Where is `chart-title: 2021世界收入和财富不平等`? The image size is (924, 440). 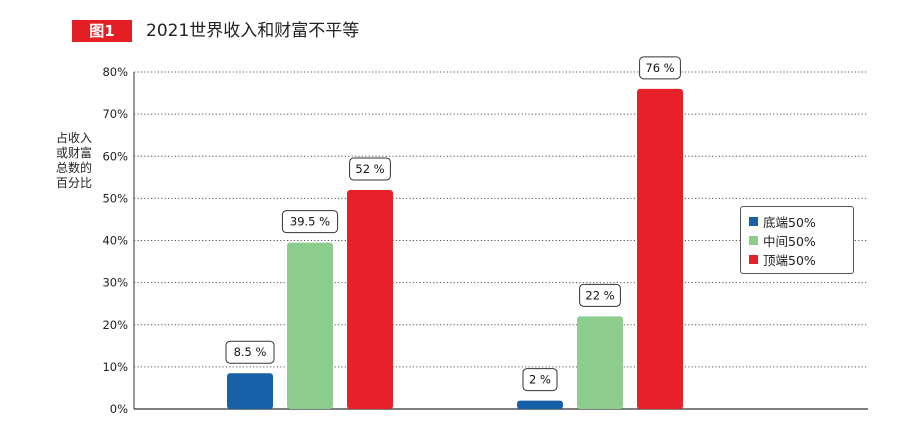
chart-title: 2021世界收入和财富不平等 is located at coordinates (253, 31).